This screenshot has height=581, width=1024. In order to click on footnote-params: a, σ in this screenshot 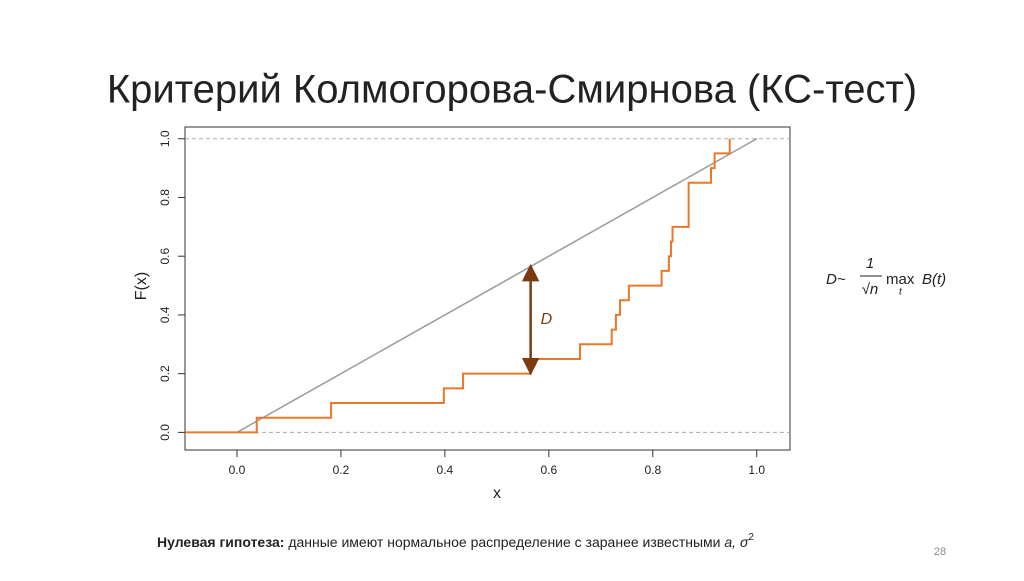, I will do `click(736, 542)`.